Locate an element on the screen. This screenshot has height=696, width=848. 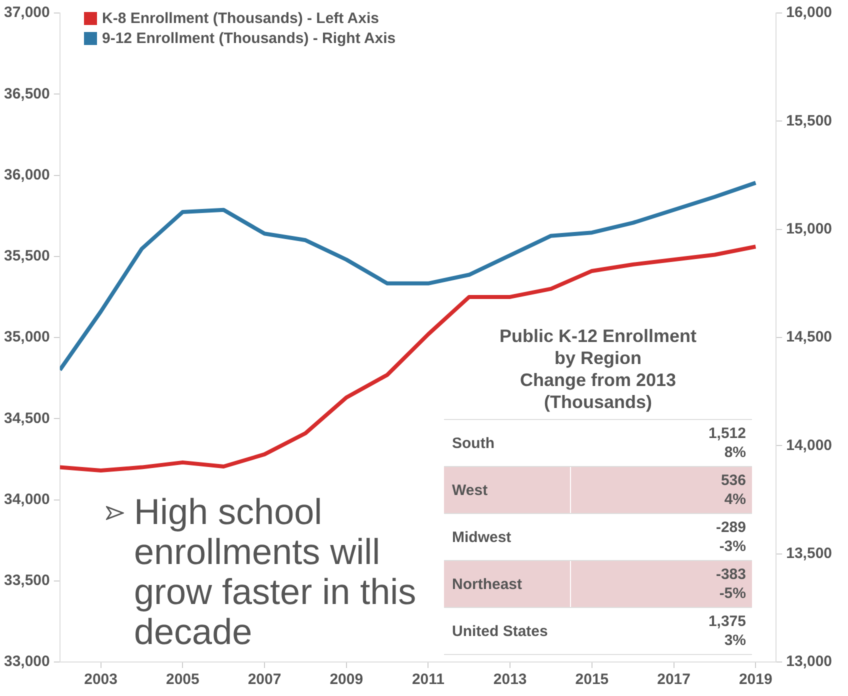
annotation: High school enrollments will grow faster in this decade is located at coordinates (276, 571).